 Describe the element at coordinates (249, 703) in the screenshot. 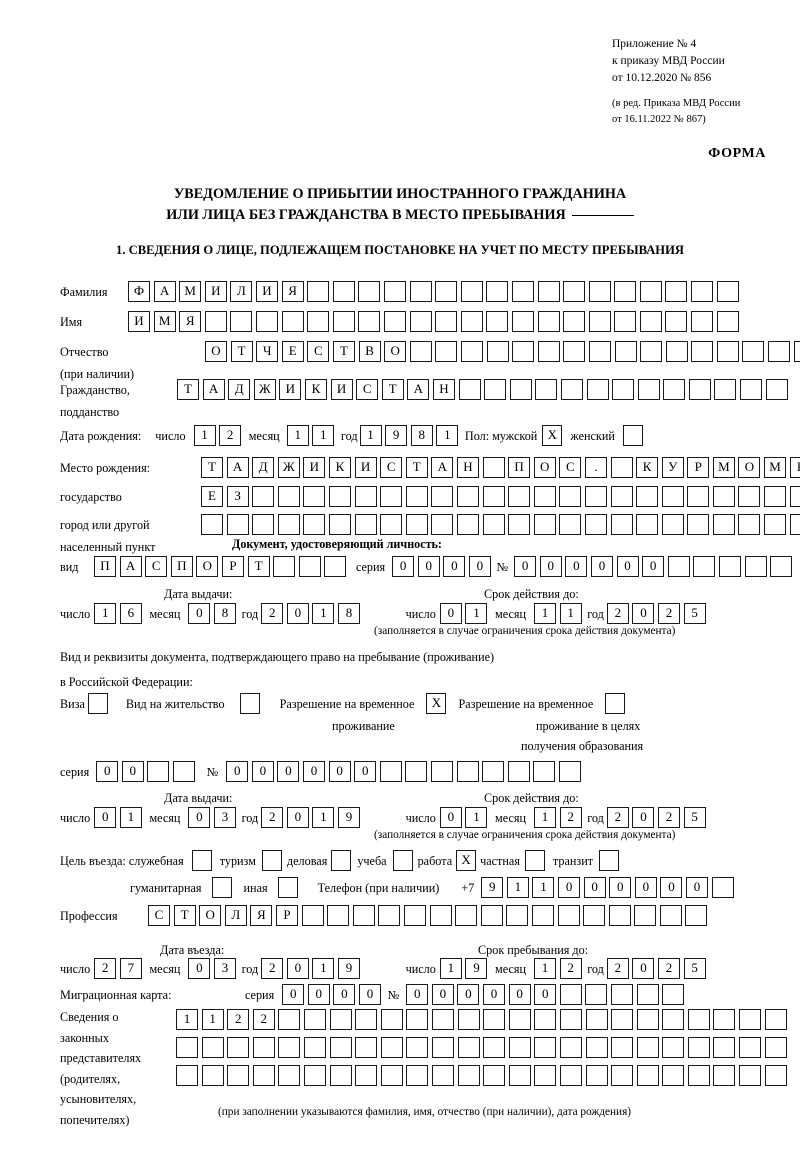

I see `residence-permit-checkbox` at that location.